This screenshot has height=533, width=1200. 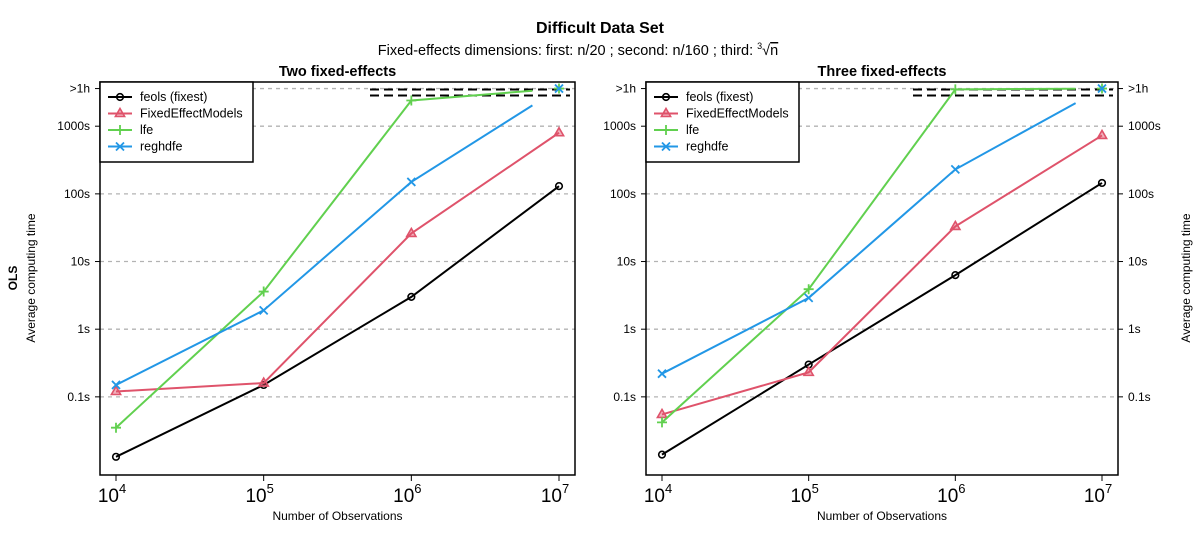 I want to click on y-tick-label: 1s, so click(x=83, y=329).